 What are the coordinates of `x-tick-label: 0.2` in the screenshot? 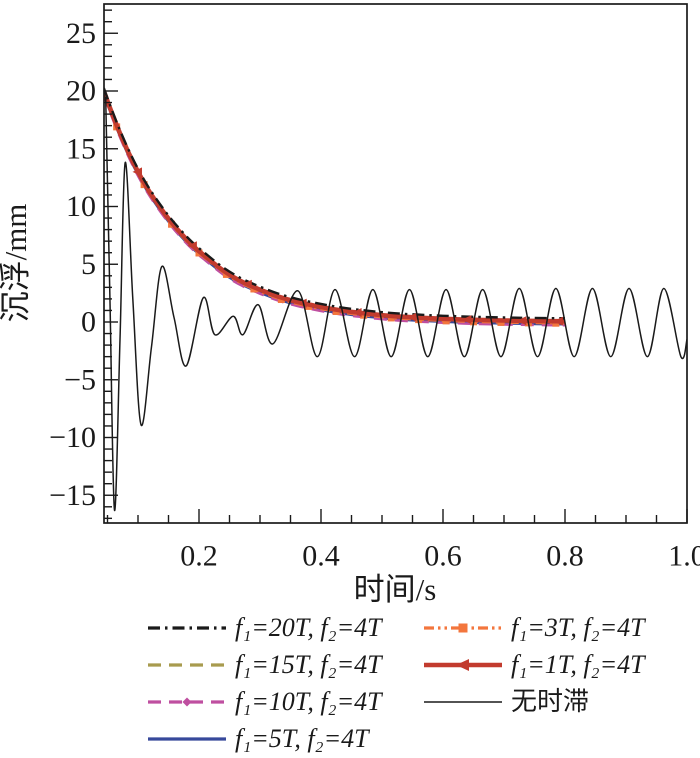 It's located at (199, 556).